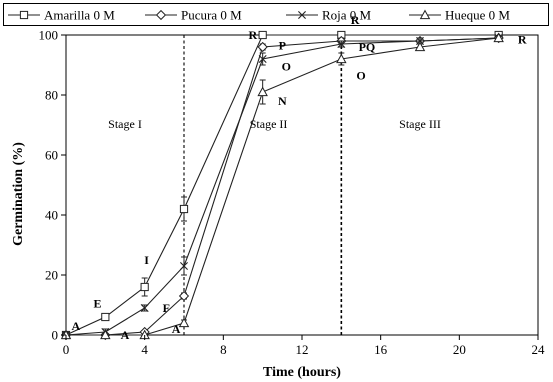 This screenshot has height=382, width=553. What do you see at coordinates (355, 20) in the screenshot?
I see `annotation-10: R` at bounding box center [355, 20].